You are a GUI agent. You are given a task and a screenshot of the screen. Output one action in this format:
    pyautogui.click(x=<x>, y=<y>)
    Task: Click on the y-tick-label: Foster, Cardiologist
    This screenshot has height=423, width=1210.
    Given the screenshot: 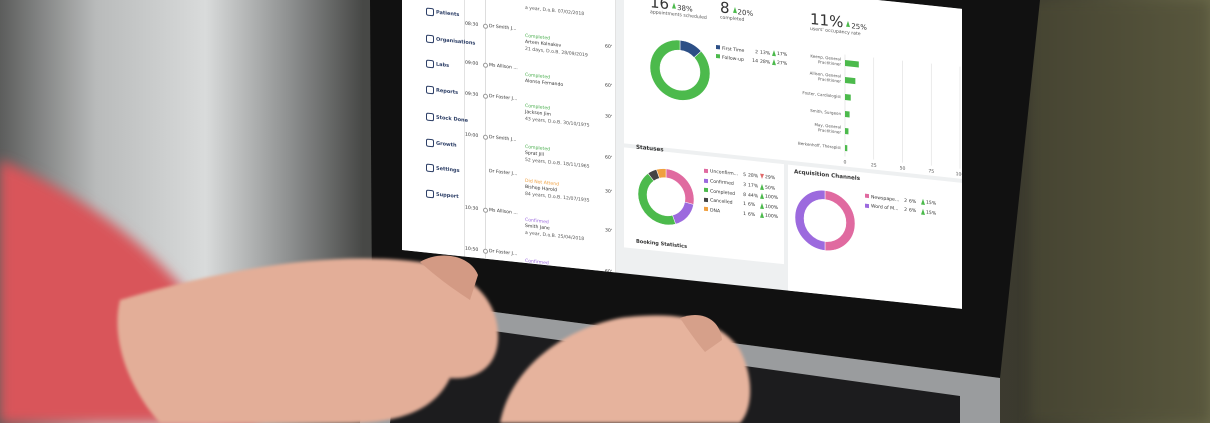 What is the action you would take?
    pyautogui.click(x=821, y=94)
    